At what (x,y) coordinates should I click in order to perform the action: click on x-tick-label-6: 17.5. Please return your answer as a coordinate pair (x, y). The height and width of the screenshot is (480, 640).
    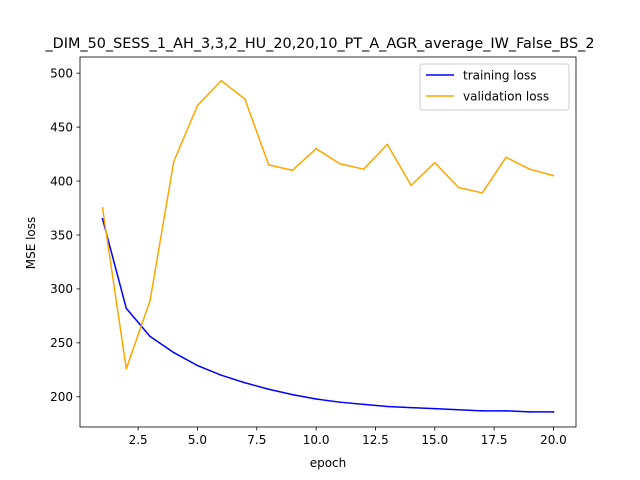
    Looking at the image, I should click on (494, 440).